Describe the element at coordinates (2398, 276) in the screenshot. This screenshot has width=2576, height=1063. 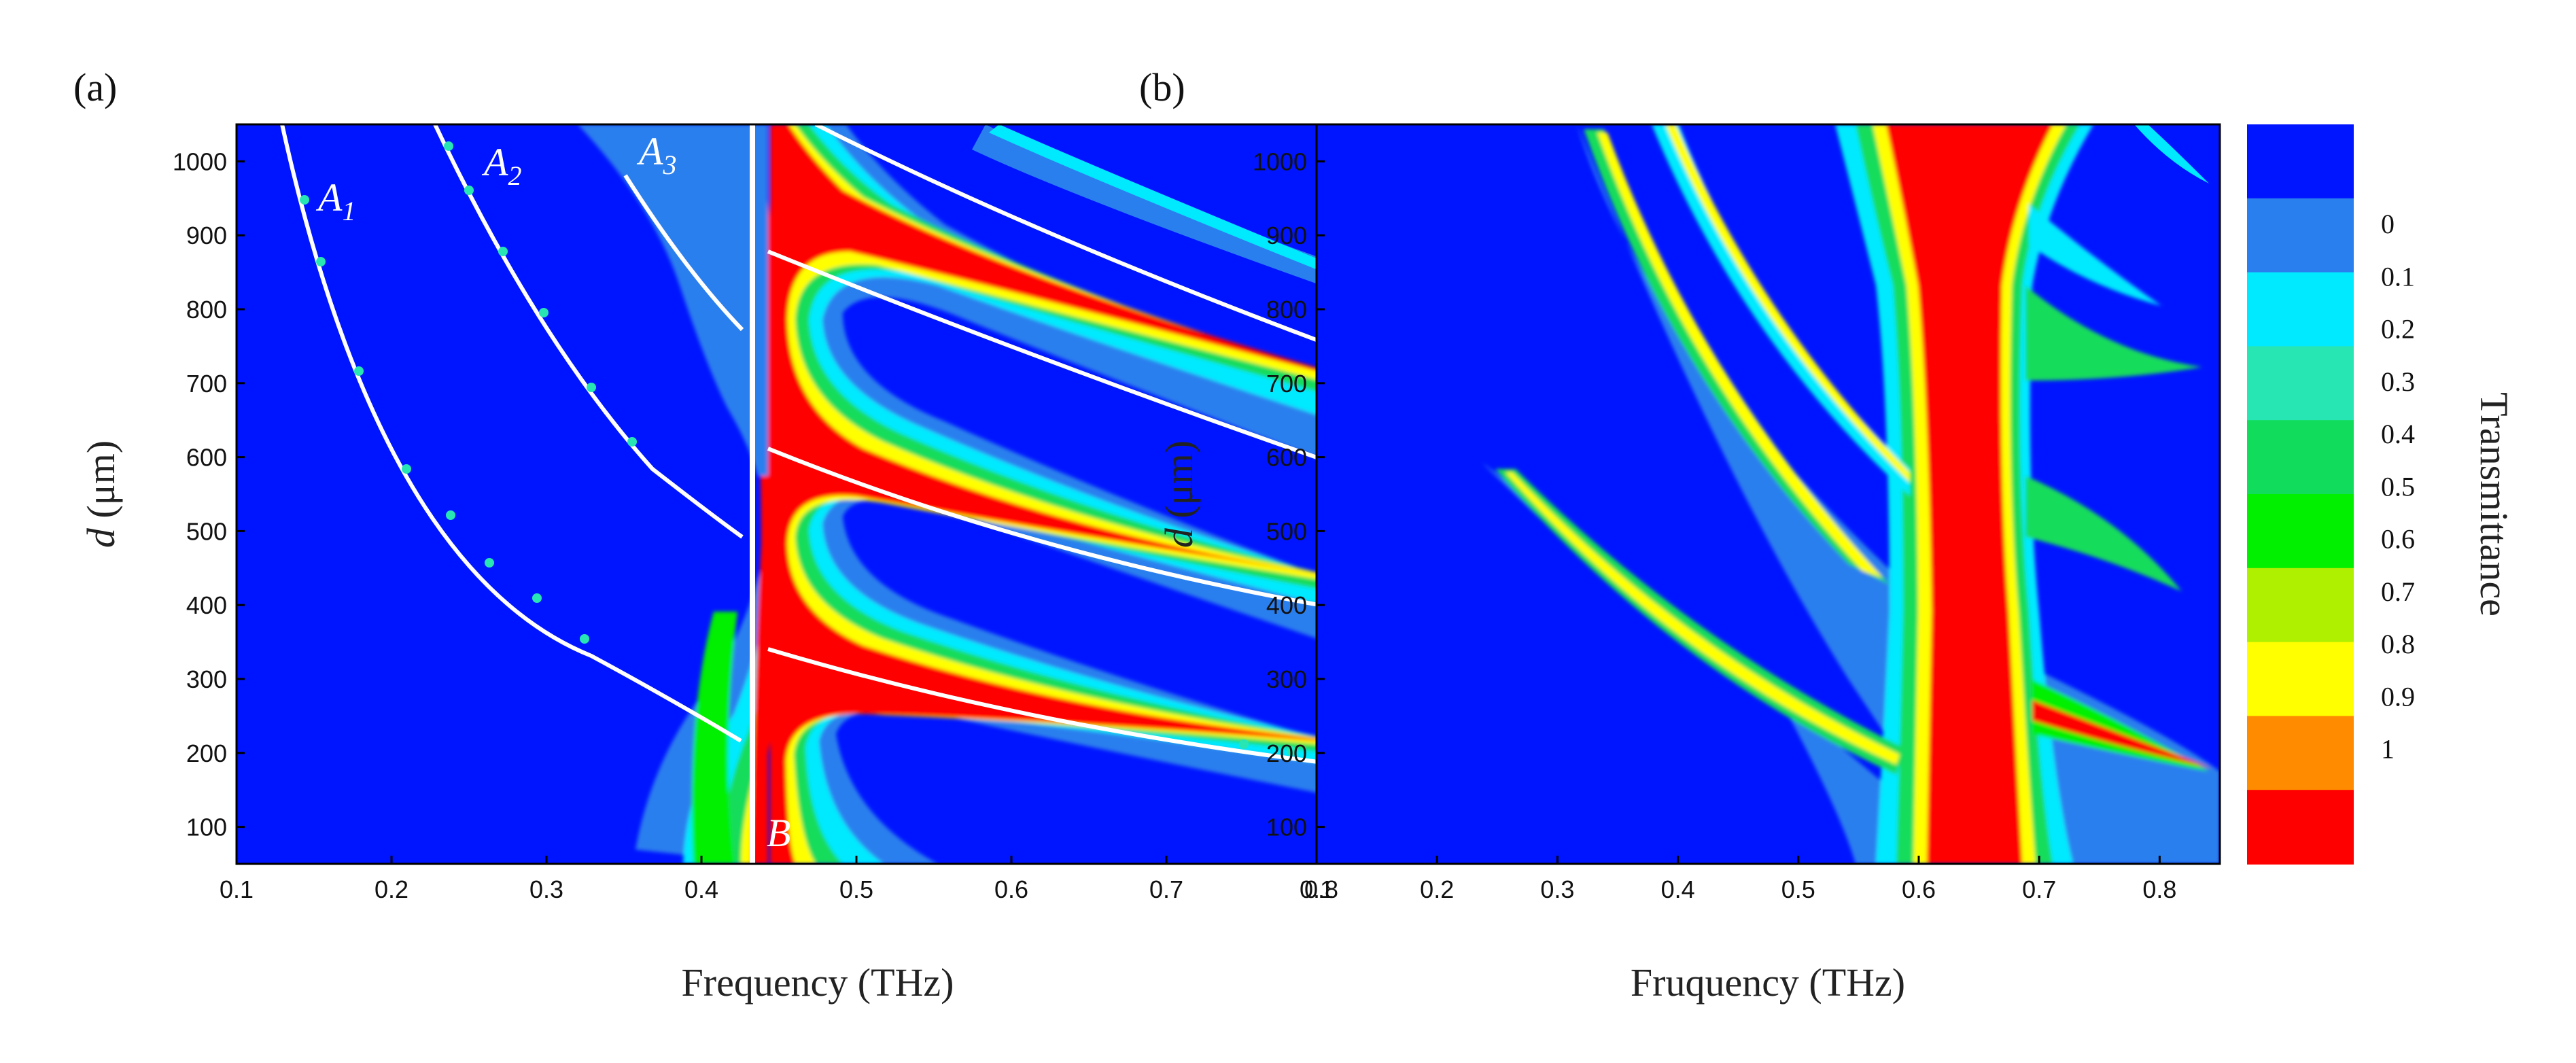
I see `colorbar-label: 0.1` at that location.